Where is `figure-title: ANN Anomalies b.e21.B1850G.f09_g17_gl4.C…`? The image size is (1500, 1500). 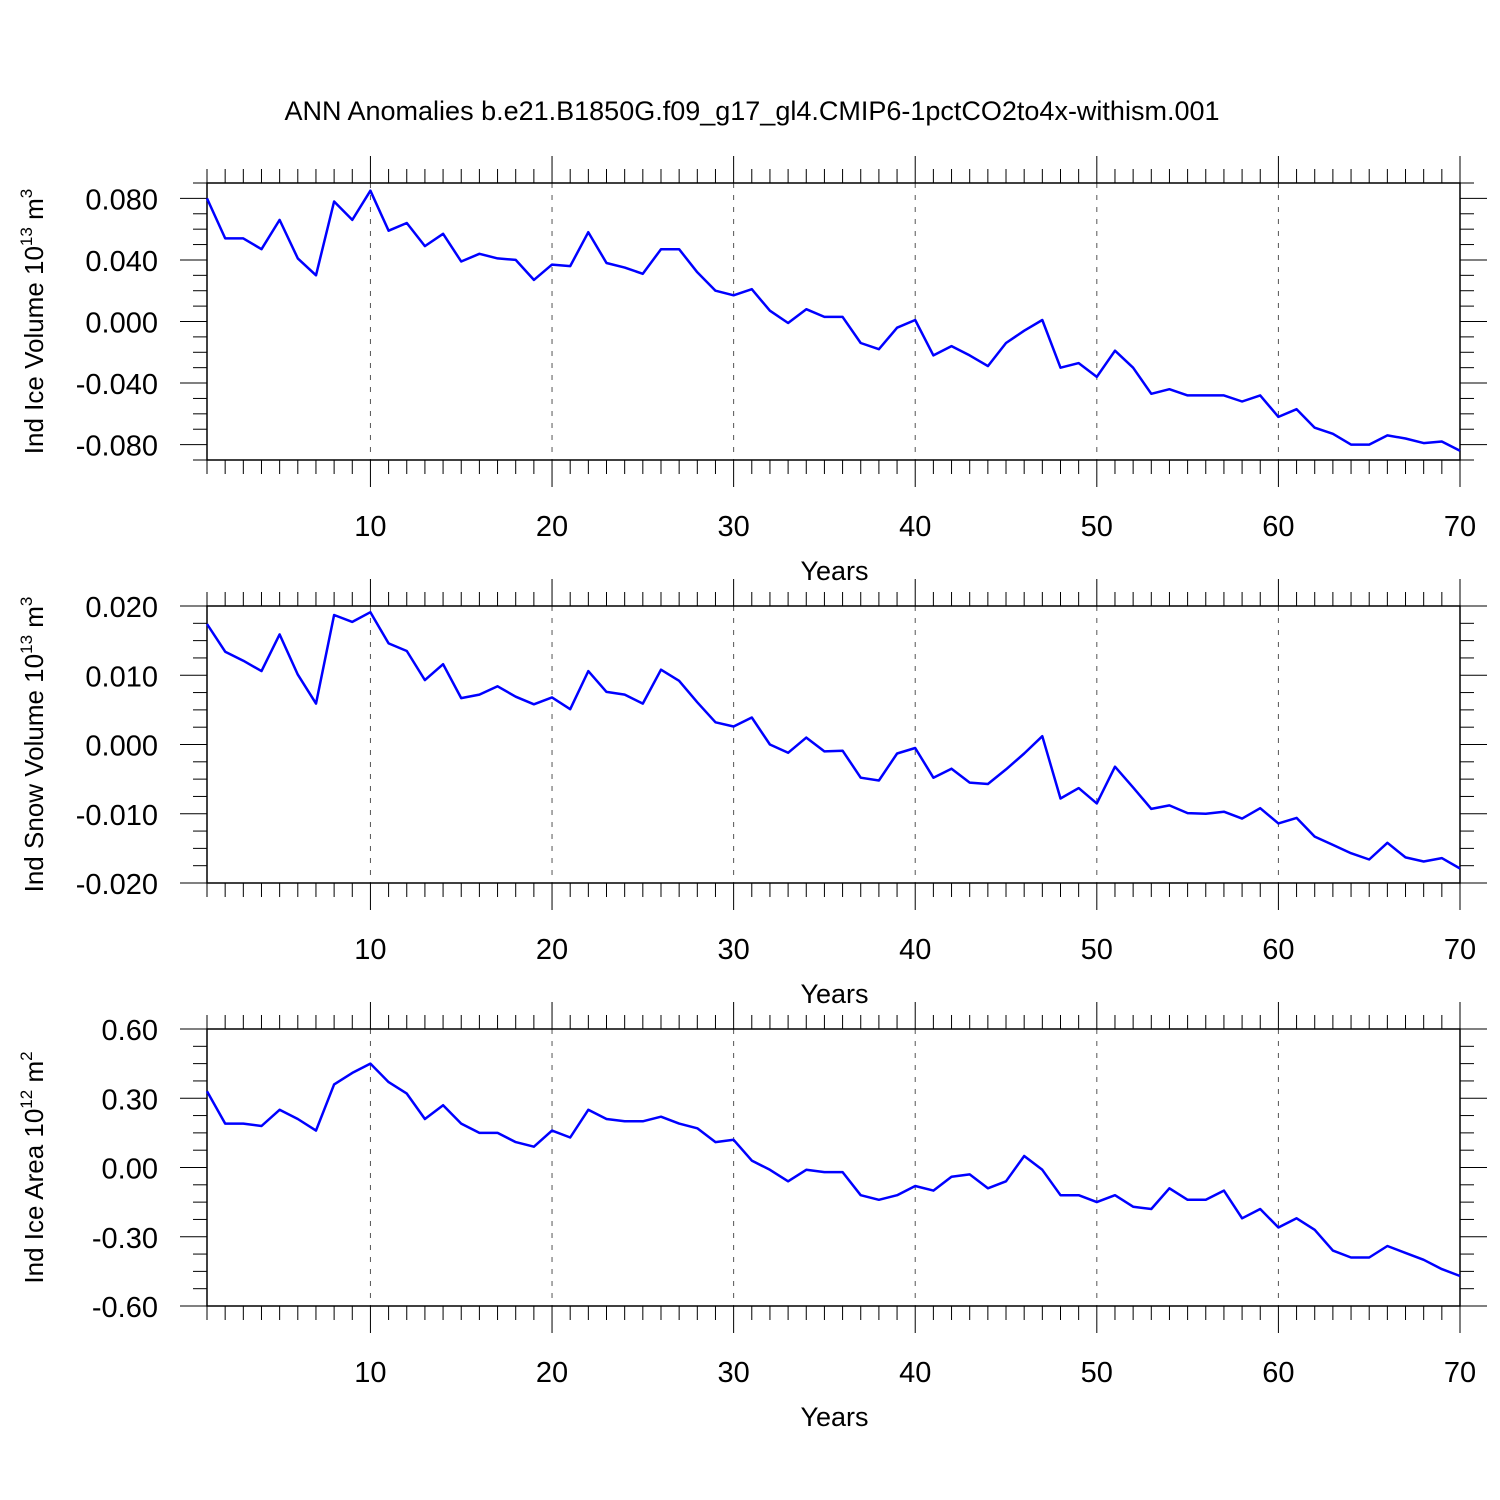
figure-title: ANN Anomalies b.e21.B1850G.f09_g17_gl4.C… is located at coordinates (751, 111).